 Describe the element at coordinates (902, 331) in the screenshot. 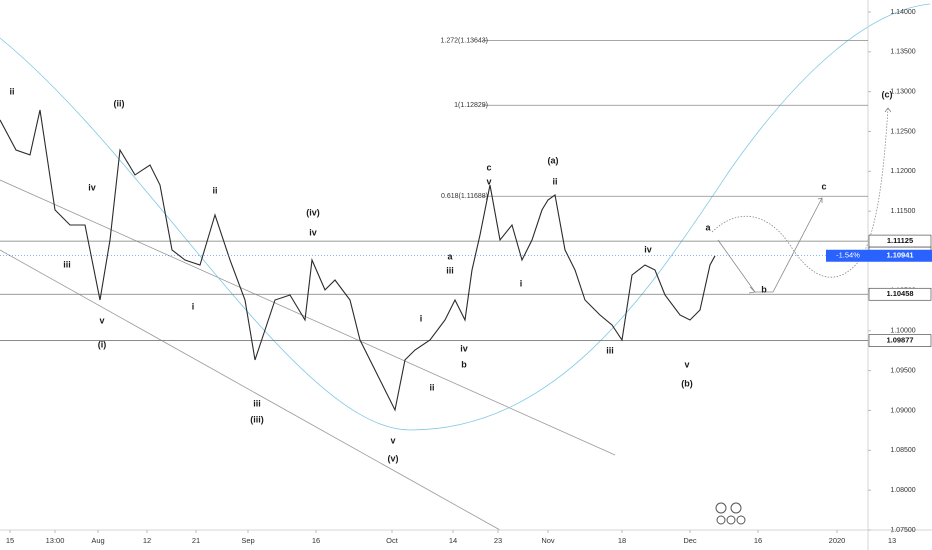

I see `y-tick-label: 1.10000` at that location.